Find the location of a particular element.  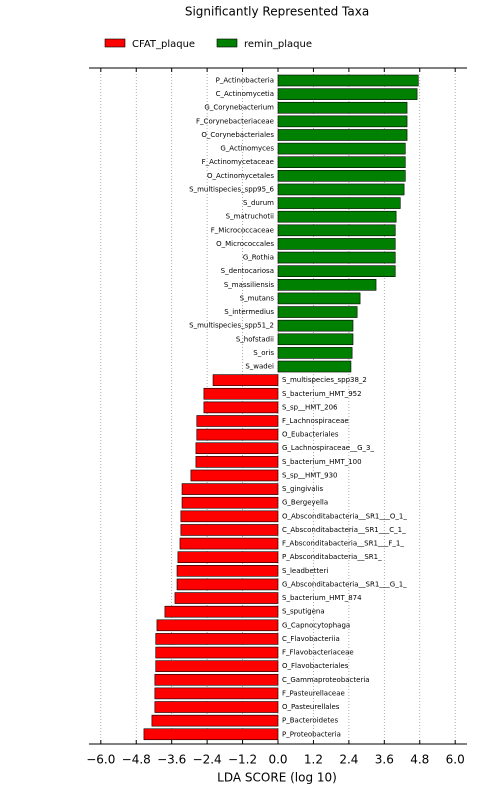

category-label: O_Pasteurellales is located at coordinates (311, 707).